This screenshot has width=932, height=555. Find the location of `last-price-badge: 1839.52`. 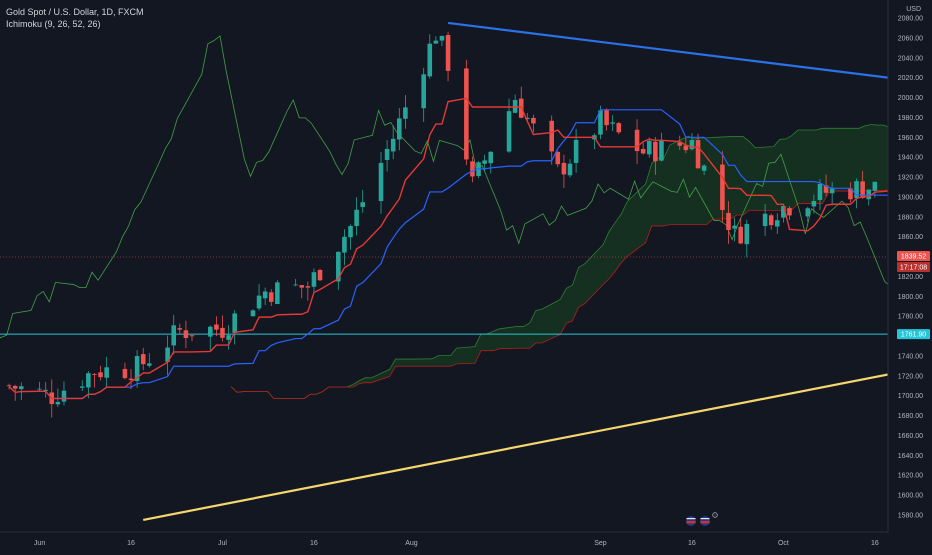

last-price-badge: 1839.52 is located at coordinates (913, 256).